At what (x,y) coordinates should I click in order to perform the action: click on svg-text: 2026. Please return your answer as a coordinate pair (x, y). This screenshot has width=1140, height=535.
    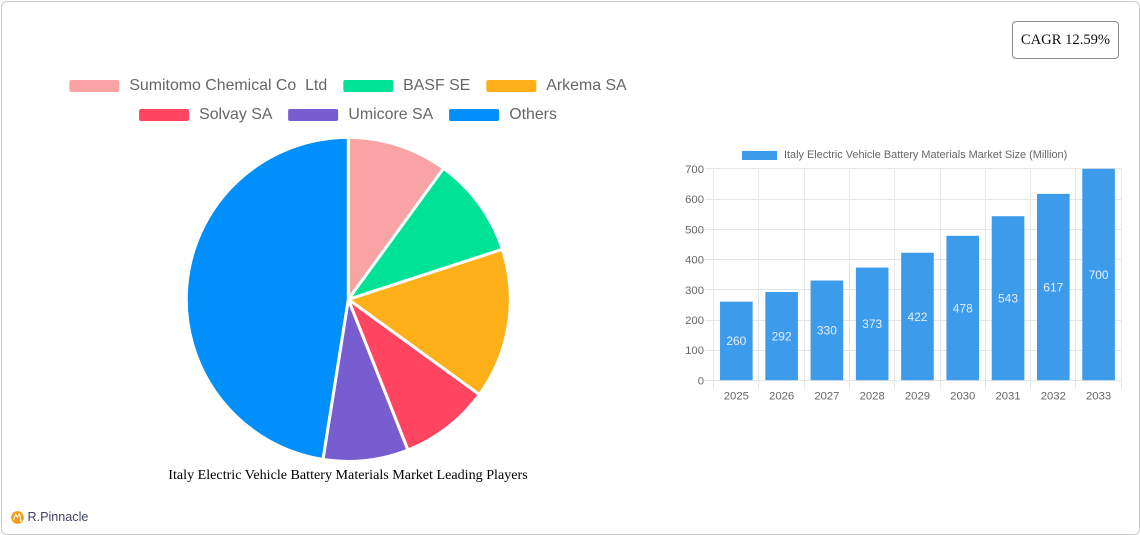
    Looking at the image, I should click on (781, 396).